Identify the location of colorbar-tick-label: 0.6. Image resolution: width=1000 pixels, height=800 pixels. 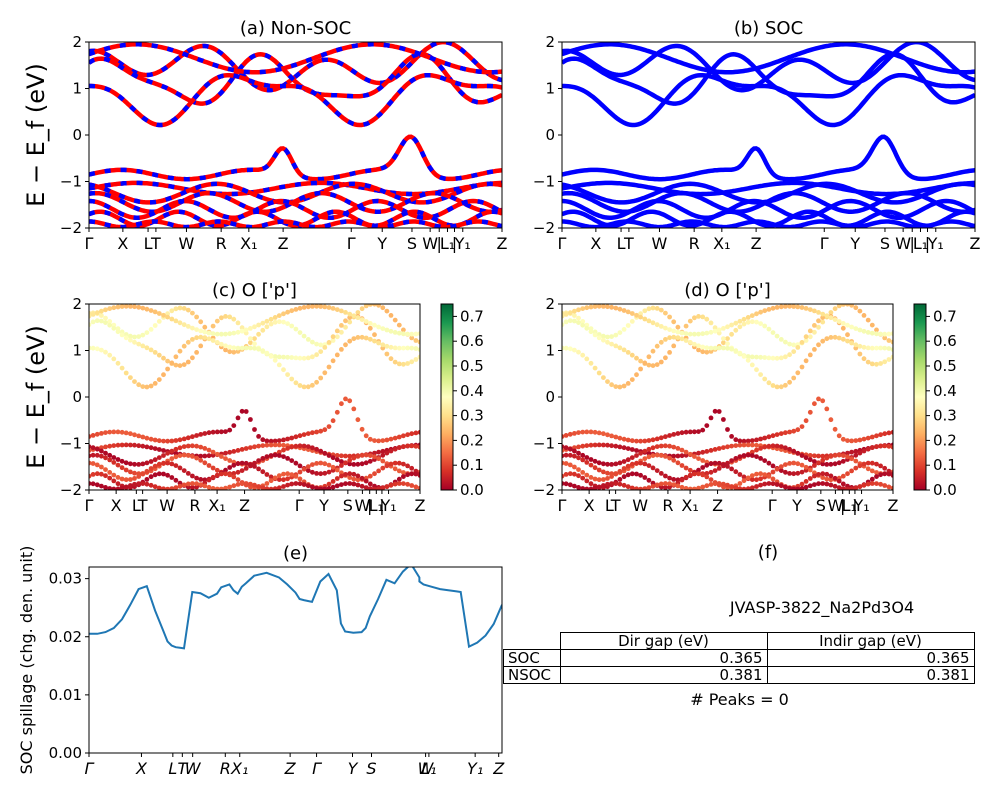
(945, 341).